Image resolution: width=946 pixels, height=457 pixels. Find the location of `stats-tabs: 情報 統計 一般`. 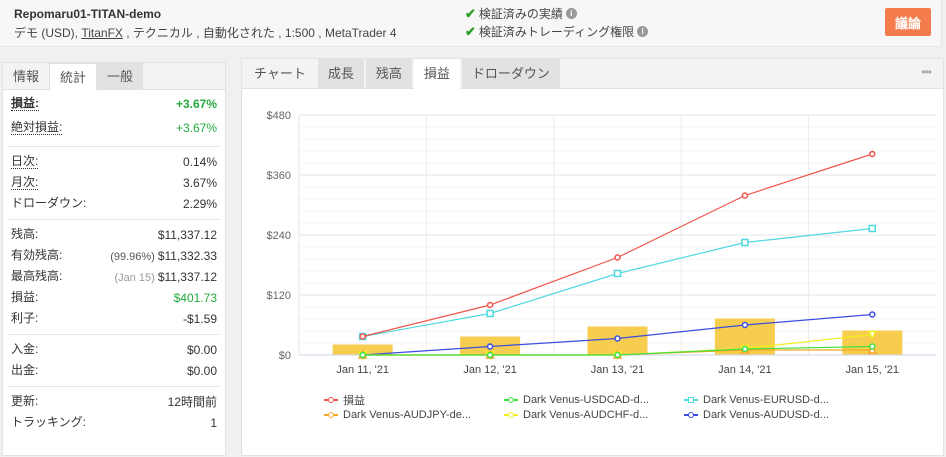

stats-tabs: 情報 統計 一般 is located at coordinates (114, 77).